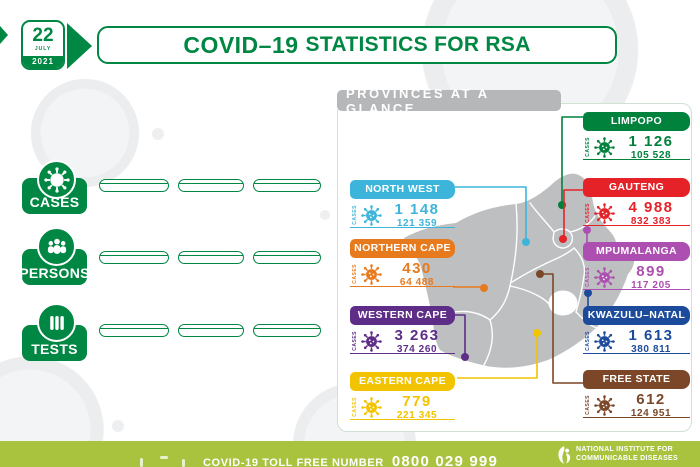 The image size is (700, 467). I want to click on province-body: CASES 779 221 345, so click(402, 406).